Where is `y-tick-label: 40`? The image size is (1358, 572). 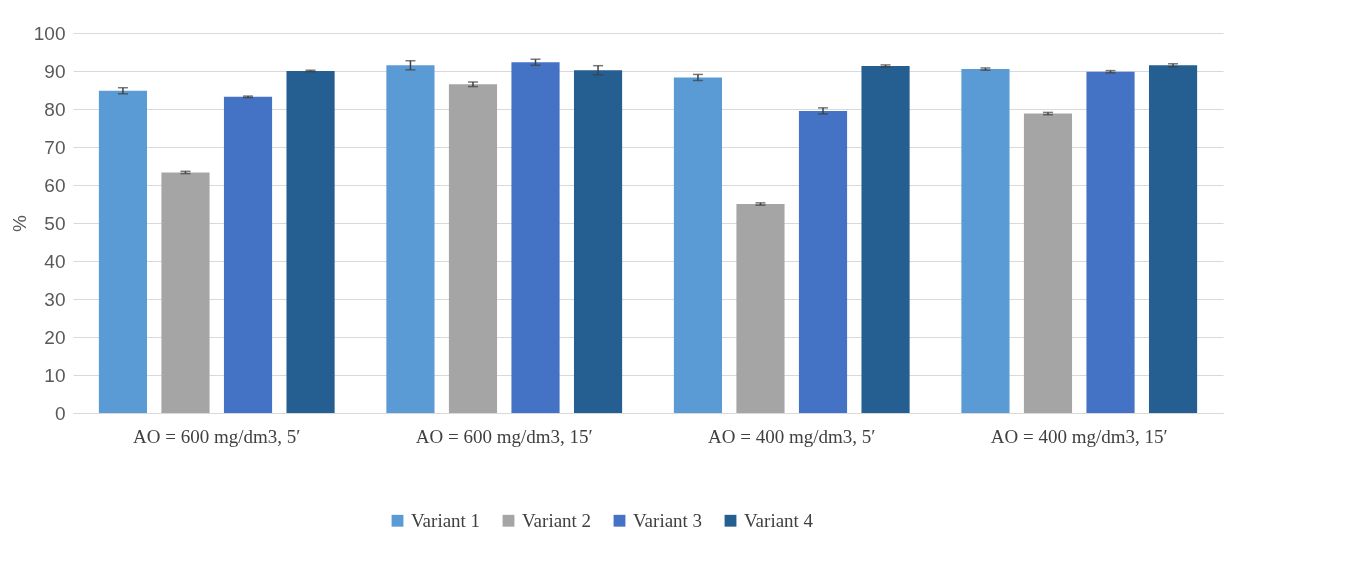 y-tick-label: 40 is located at coordinates (55, 261).